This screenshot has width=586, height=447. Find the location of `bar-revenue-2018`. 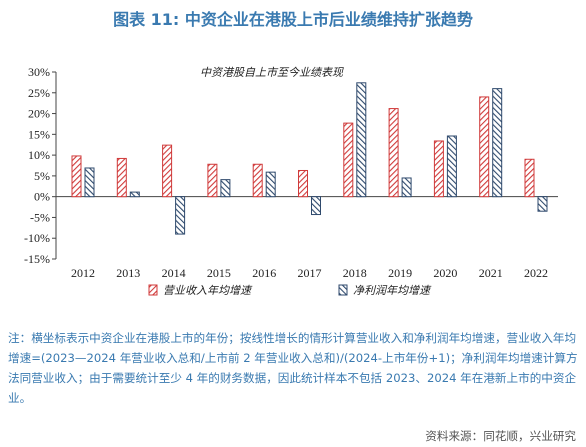

bar-revenue-2018 is located at coordinates (348, 160).